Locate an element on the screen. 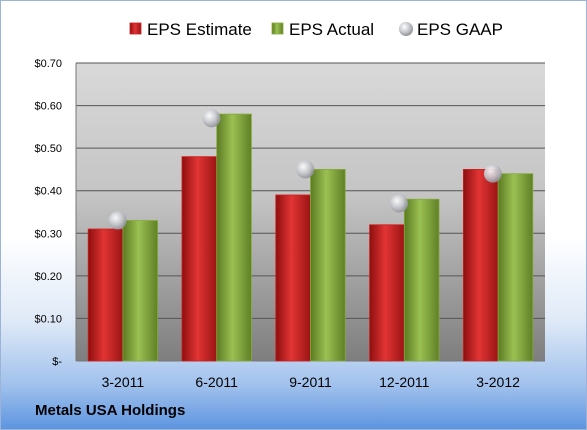 This screenshot has width=587, height=430. legend-label: EPS Actual is located at coordinates (331, 29).